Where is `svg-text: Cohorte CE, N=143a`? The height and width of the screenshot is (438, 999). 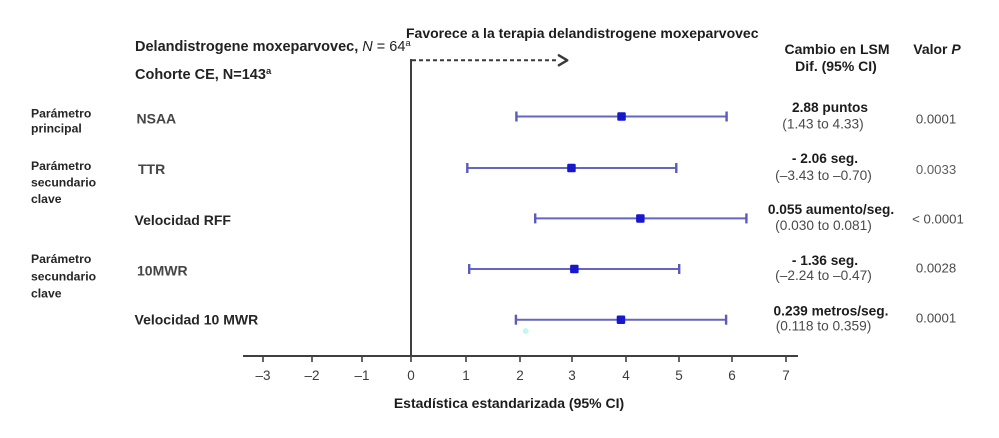
svg-text: Cohorte CE, N=143a is located at coordinates (203, 74).